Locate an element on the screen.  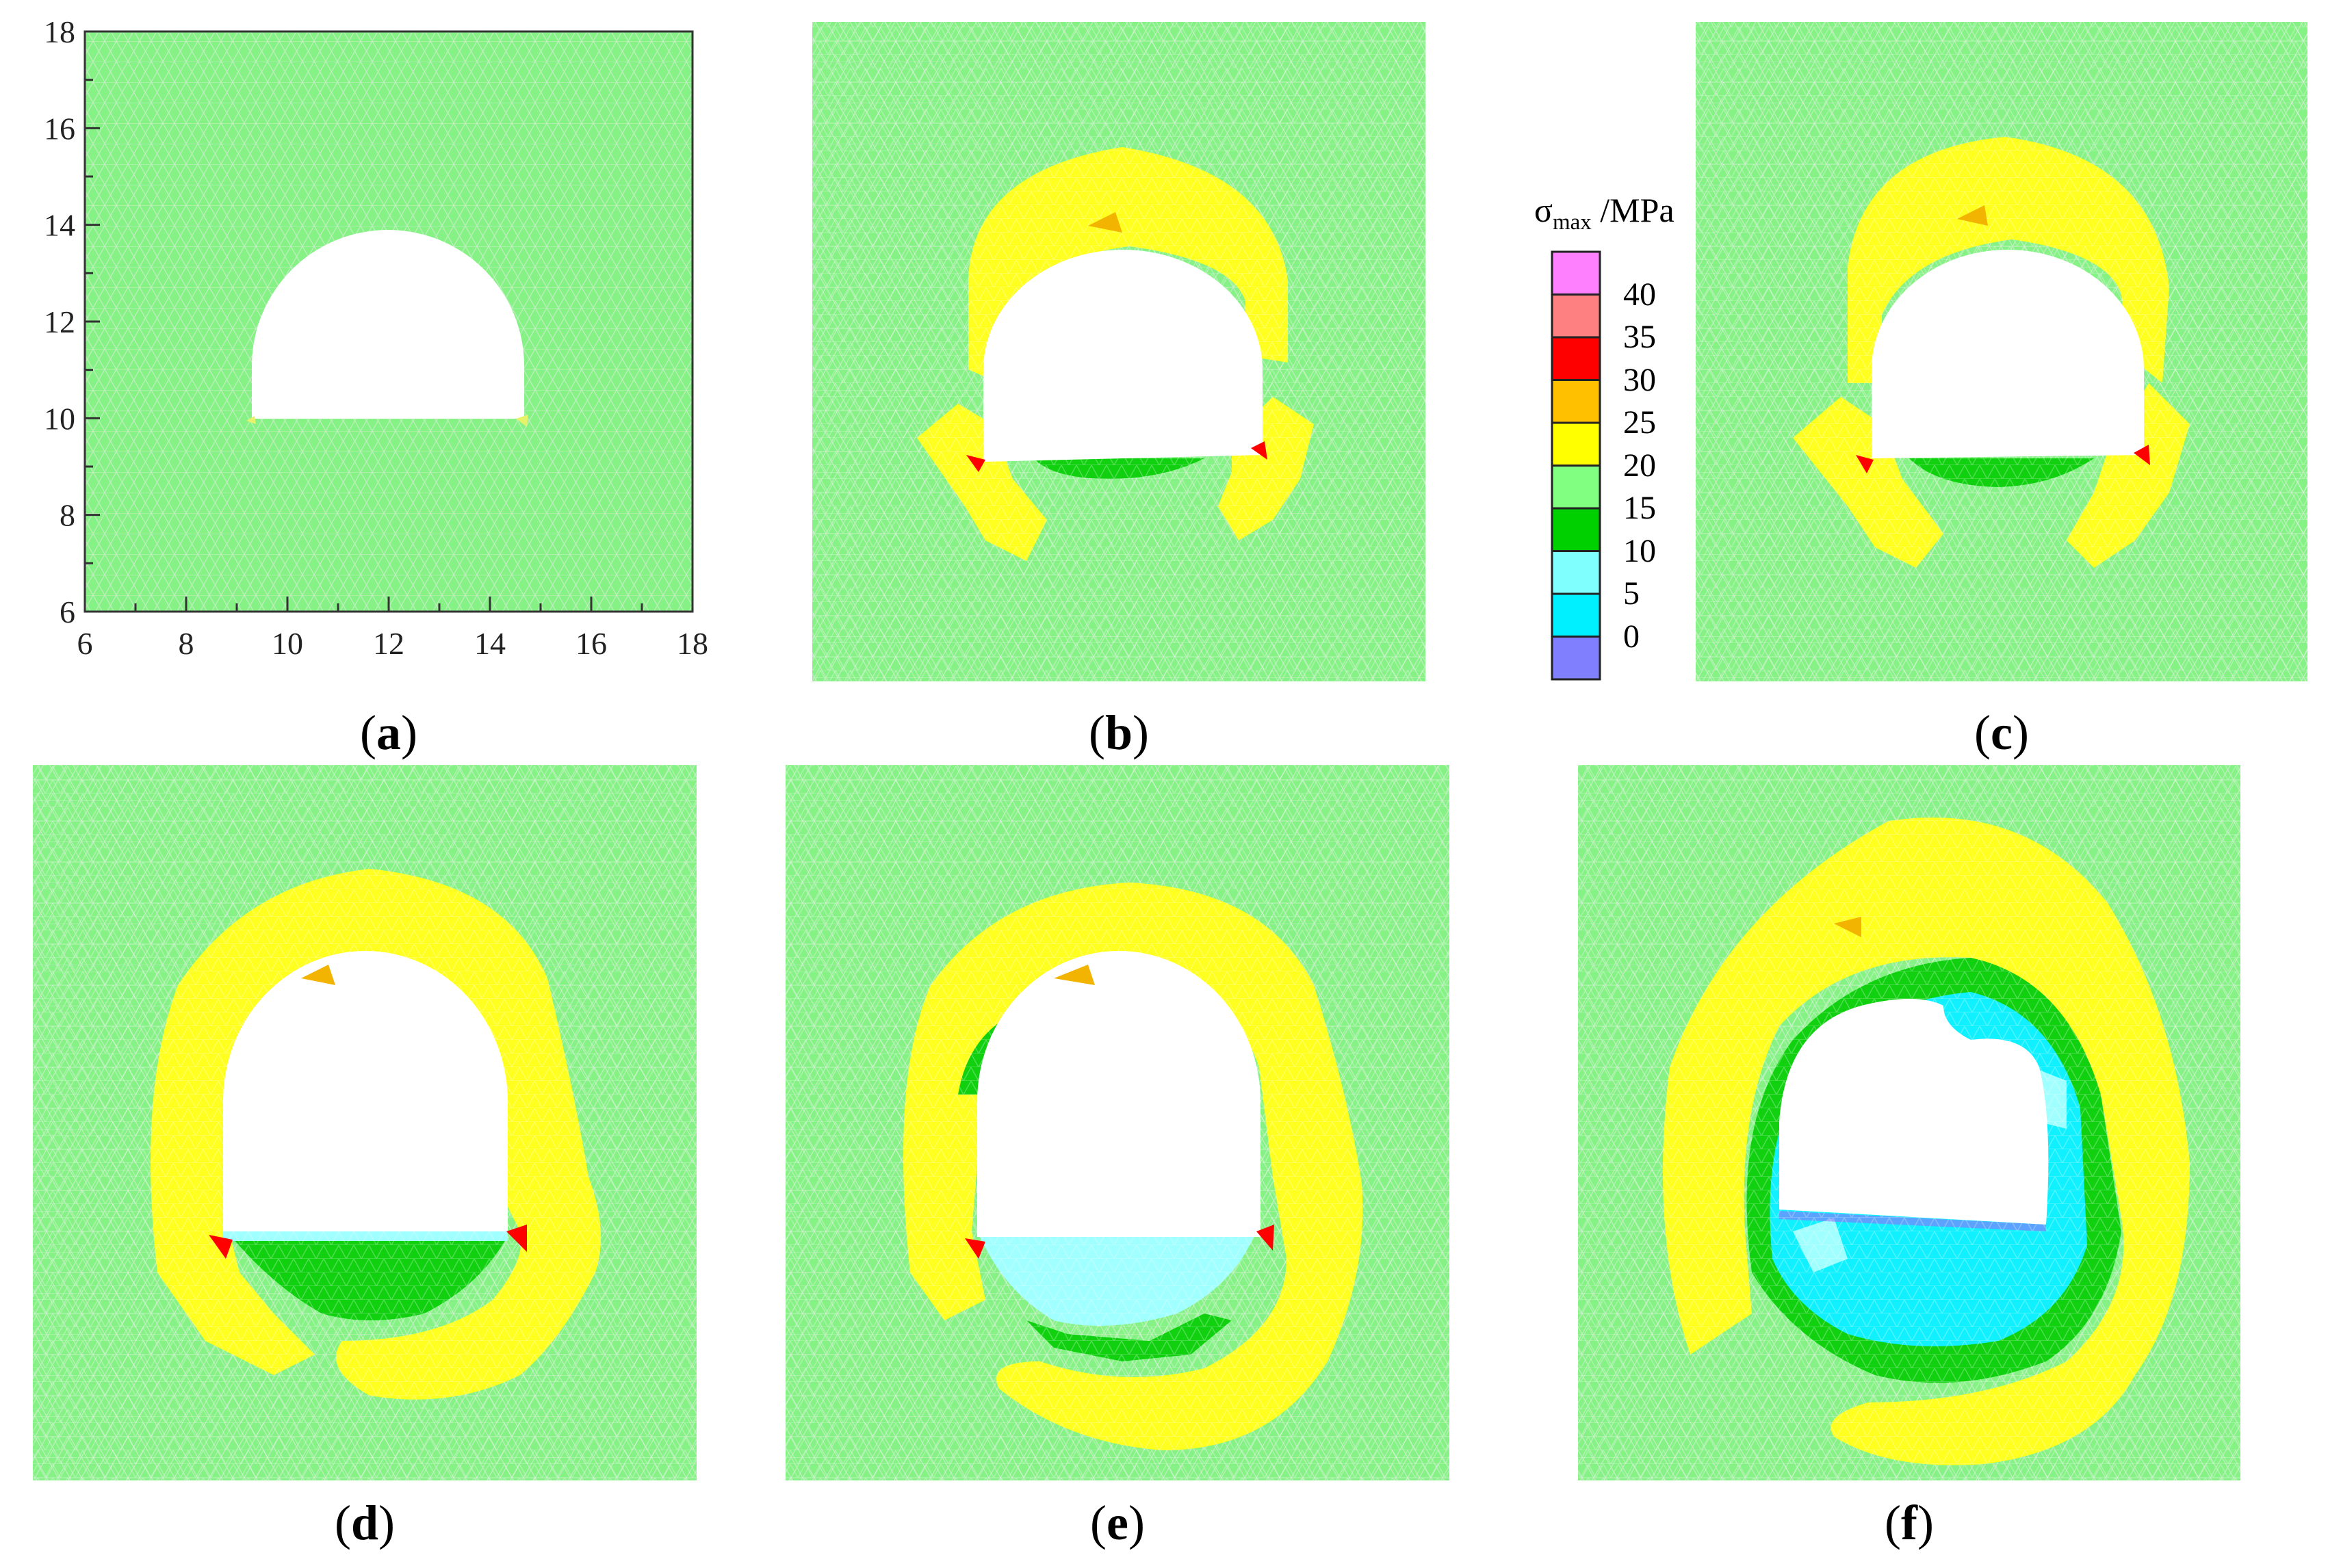
x-tick-label: 10 is located at coordinates (287, 643).